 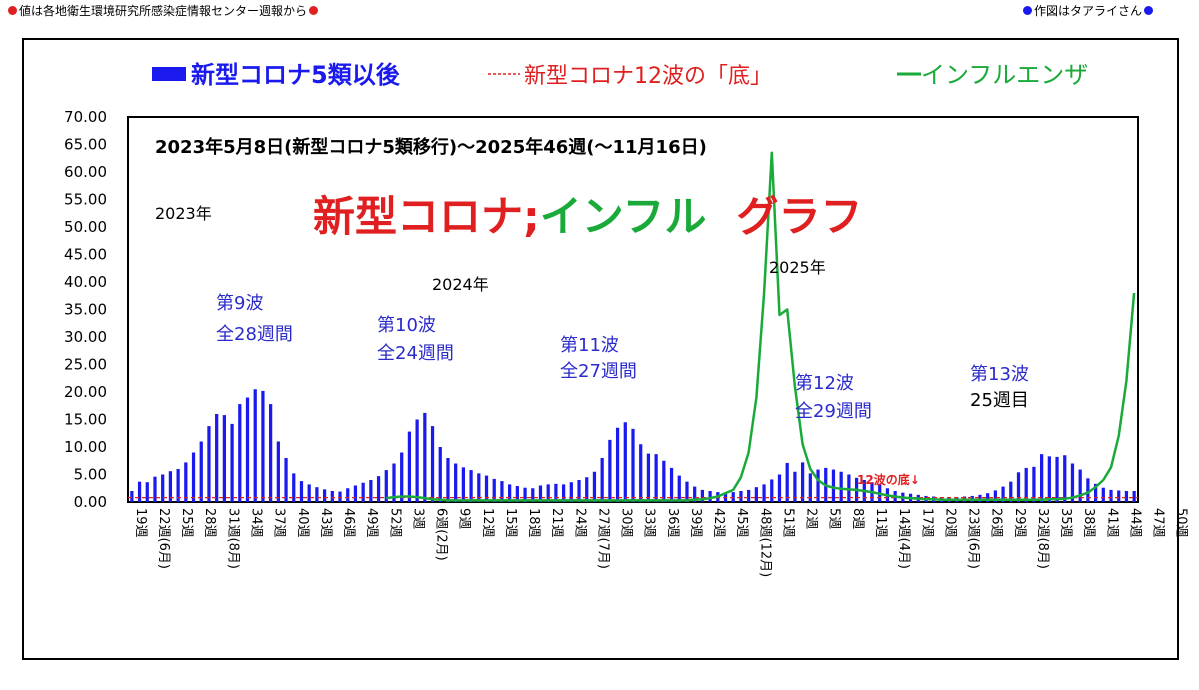 What do you see at coordinates (186, 523) in the screenshot?
I see `x-tick-label: 25週` at bounding box center [186, 523].